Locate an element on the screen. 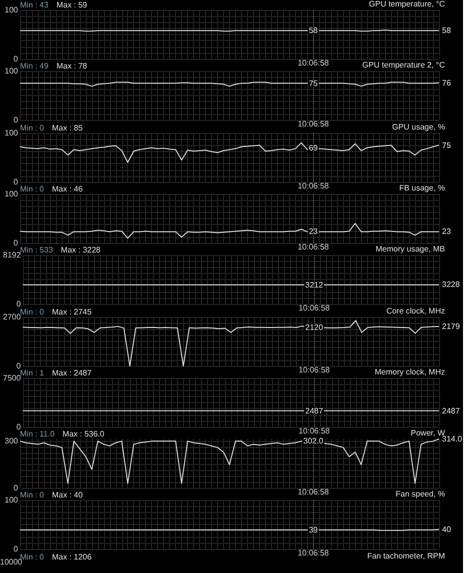 This screenshot has width=474, height=573. y-tick-label: 7500 is located at coordinates (12, 377).